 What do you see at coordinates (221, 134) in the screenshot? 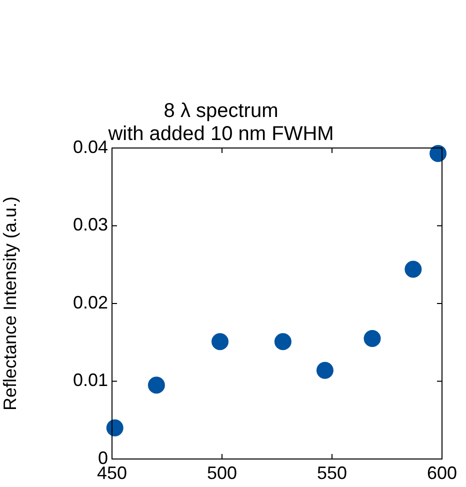
I see `text: with added 10 nm FWHM` at bounding box center [221, 134].